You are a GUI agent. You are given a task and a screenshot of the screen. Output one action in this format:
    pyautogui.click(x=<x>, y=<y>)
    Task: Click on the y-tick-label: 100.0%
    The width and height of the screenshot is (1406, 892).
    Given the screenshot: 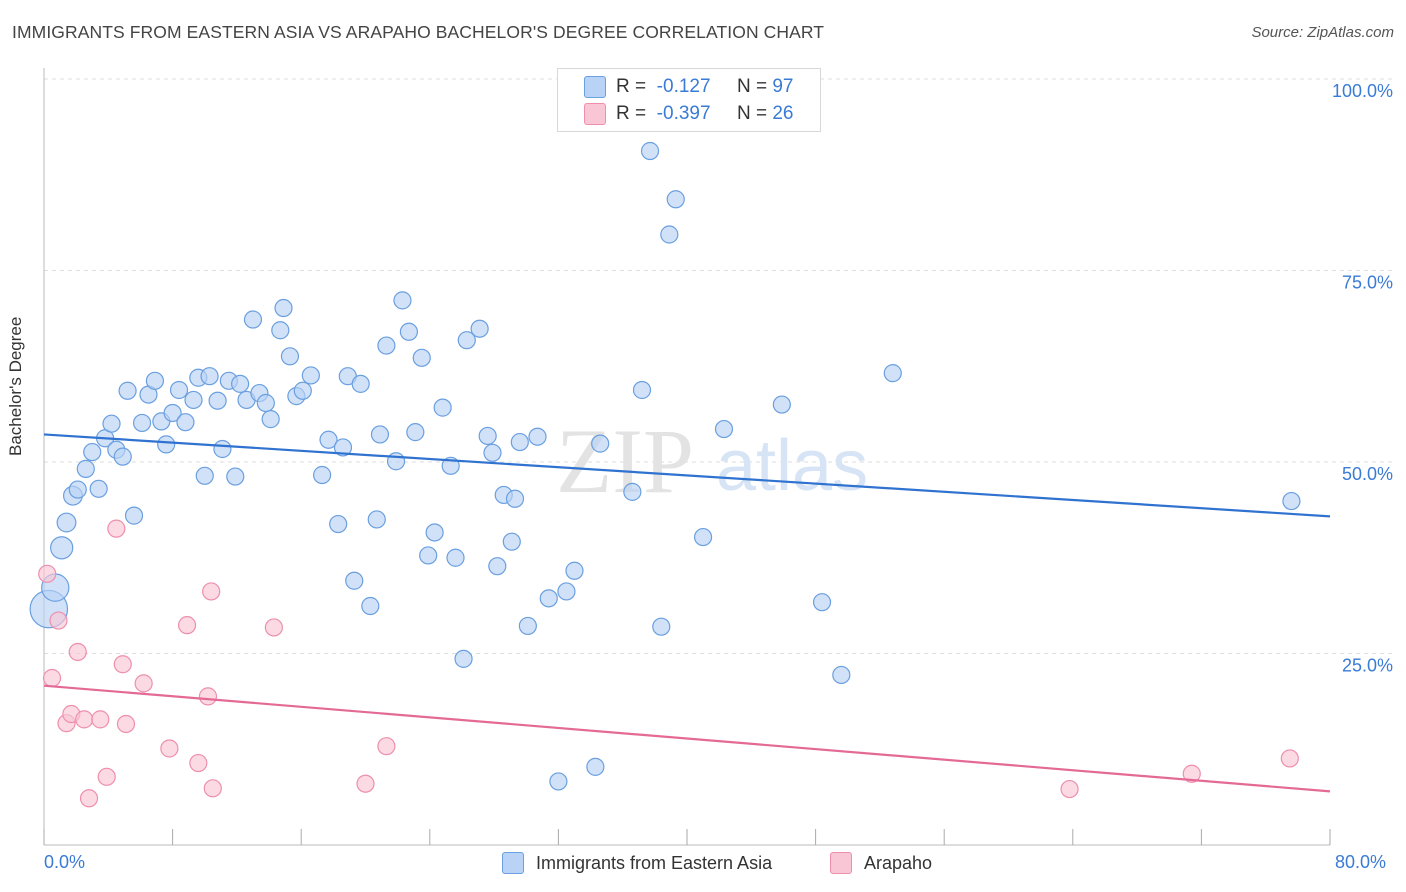 What is the action you would take?
    pyautogui.click(x=1362, y=91)
    